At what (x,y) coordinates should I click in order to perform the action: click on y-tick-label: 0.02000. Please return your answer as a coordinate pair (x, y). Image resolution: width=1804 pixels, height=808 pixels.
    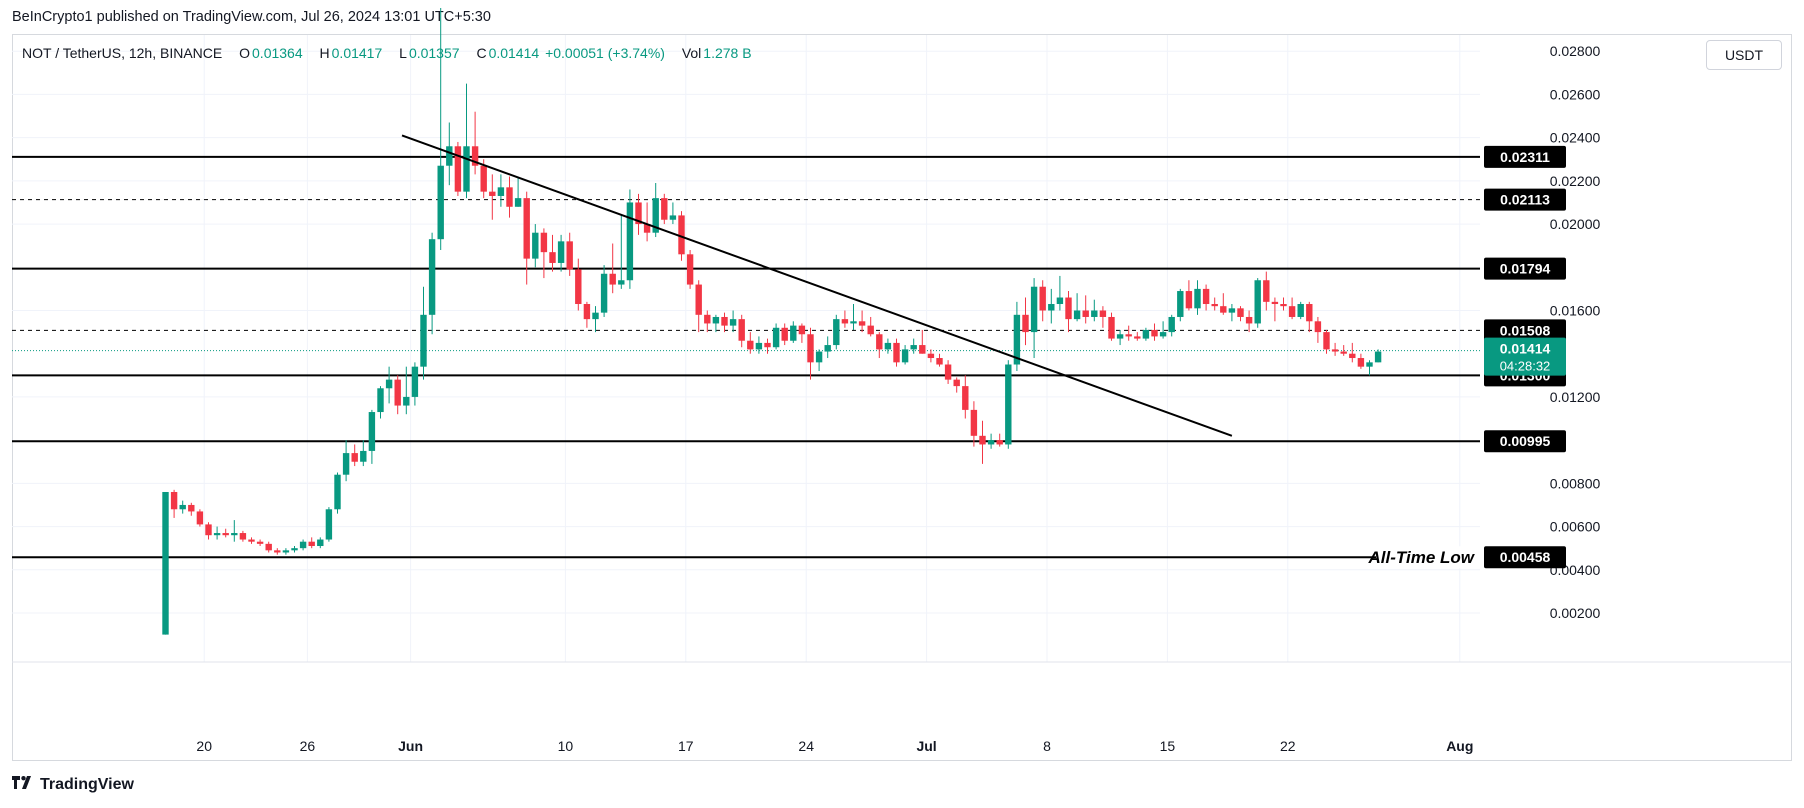
    Looking at the image, I should click on (1575, 224).